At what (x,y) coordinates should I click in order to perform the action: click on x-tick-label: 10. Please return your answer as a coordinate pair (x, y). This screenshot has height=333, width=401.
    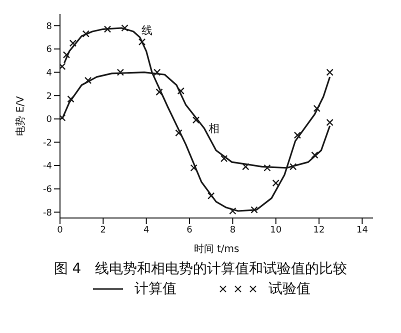
    Looking at the image, I should click on (276, 230).